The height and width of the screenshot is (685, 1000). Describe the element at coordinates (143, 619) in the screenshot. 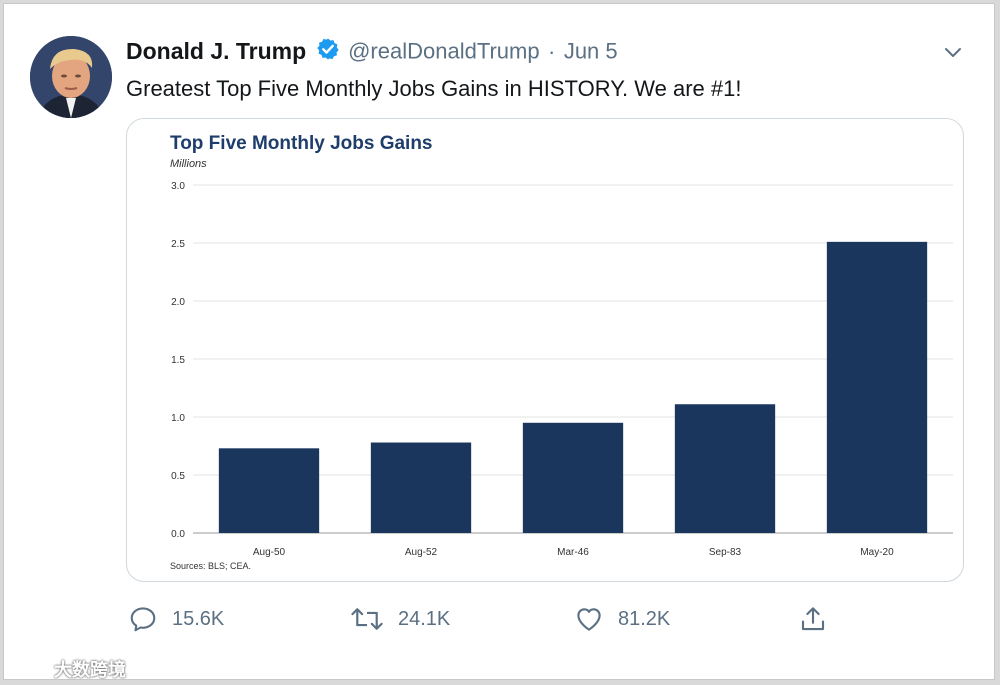

I see `reply-icon` at that location.